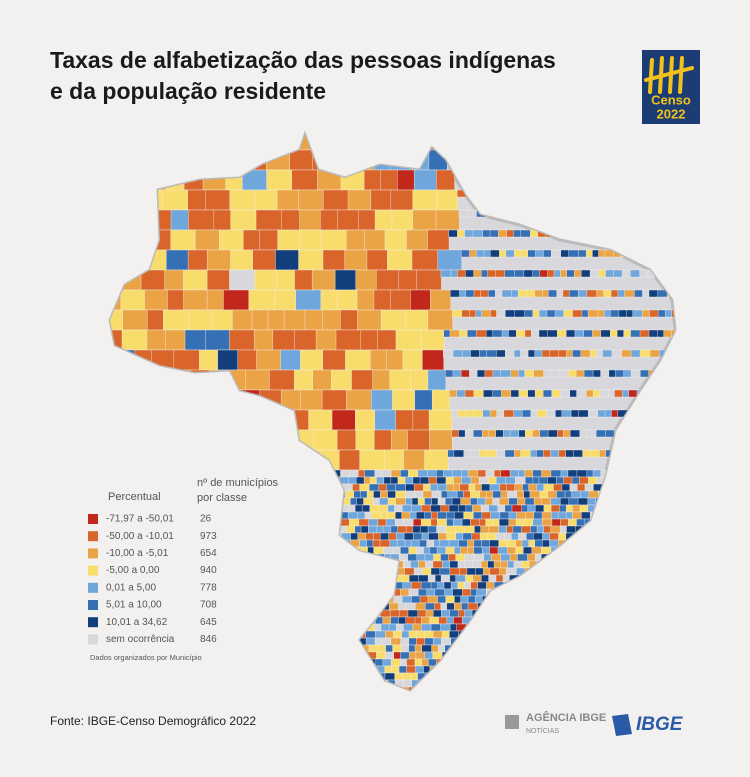 The image size is (750, 777). I want to click on legend-label: -10,00 a -5,01, so click(137, 553).